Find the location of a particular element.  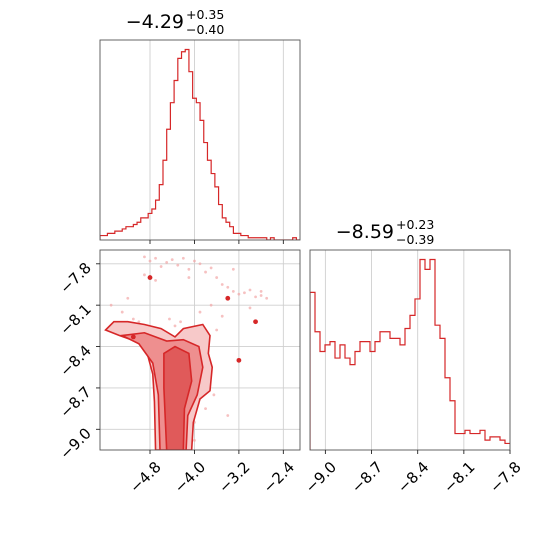

right-hist-xtick-label-0: −9.0 is located at coordinates (321, 477).